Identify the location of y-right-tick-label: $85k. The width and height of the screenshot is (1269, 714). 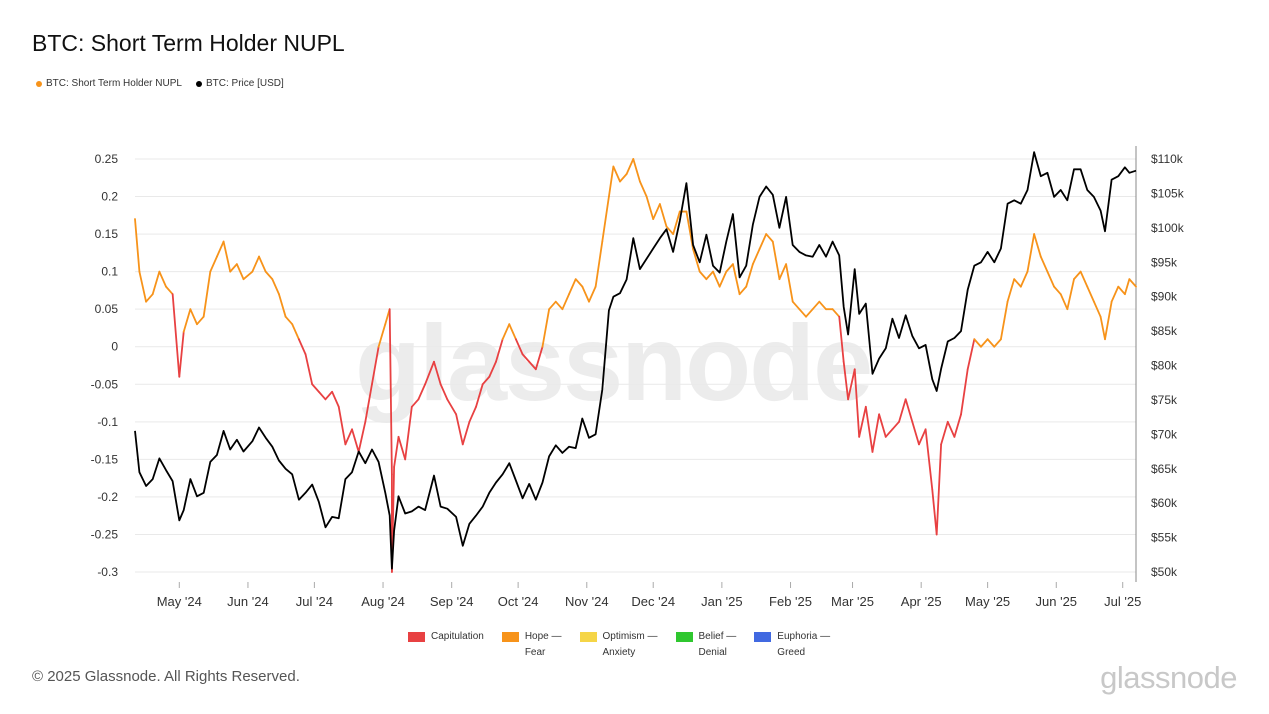
(1164, 331).